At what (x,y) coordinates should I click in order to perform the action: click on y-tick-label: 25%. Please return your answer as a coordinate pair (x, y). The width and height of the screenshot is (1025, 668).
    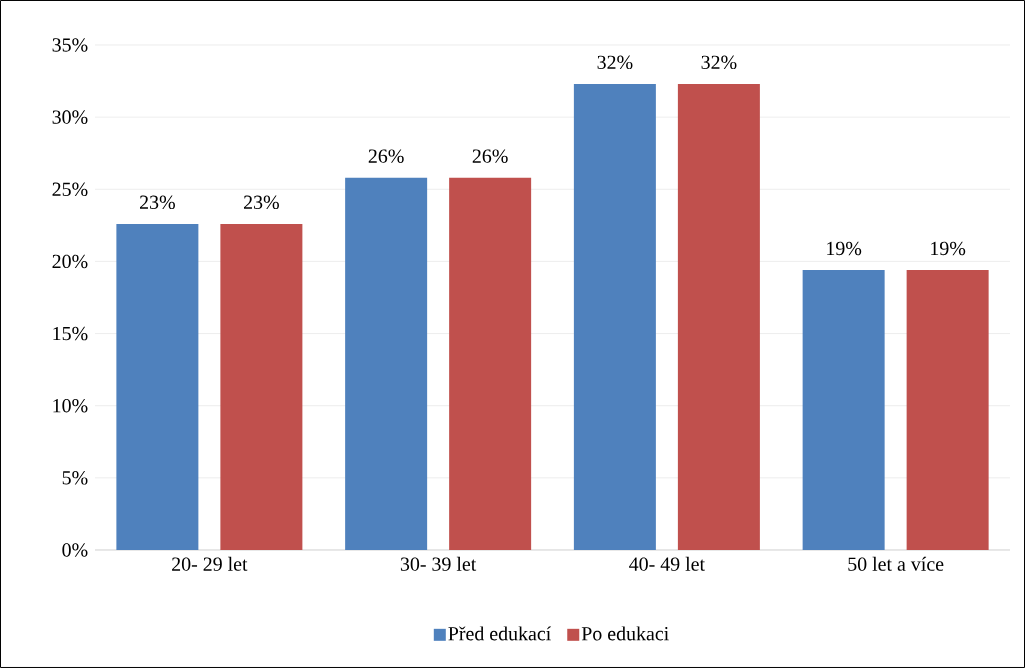
    Looking at the image, I should click on (70, 189).